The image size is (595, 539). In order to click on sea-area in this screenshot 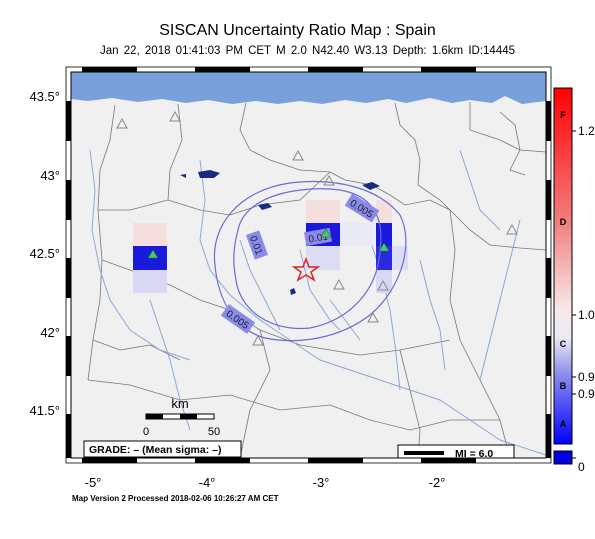, I will do `click(308, 88)`.